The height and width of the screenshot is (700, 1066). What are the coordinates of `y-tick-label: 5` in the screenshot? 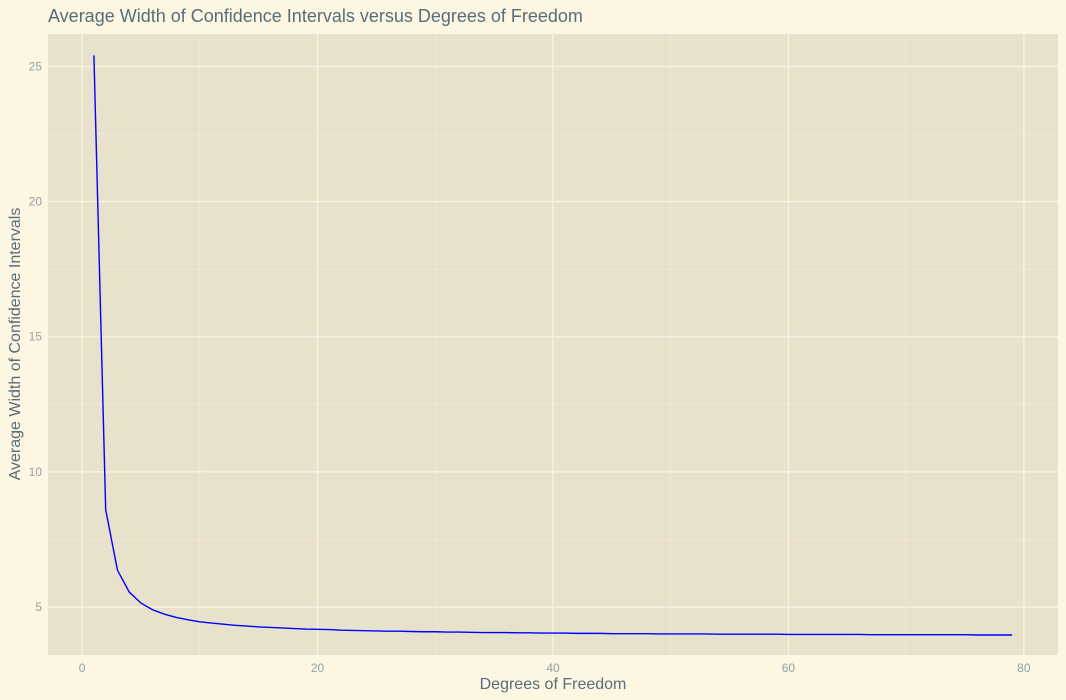 It's located at (38, 607).